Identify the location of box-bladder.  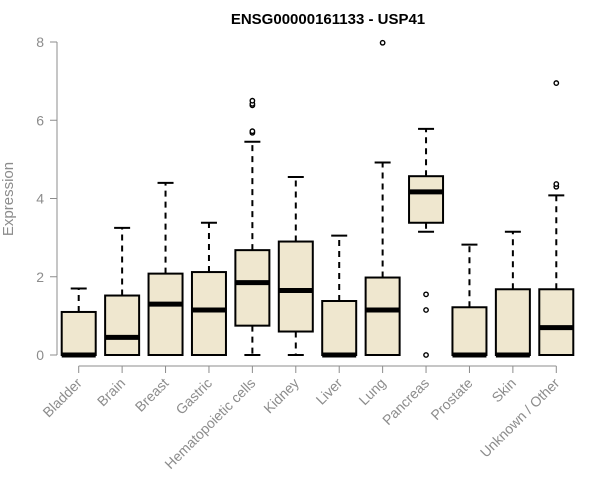
(78, 322).